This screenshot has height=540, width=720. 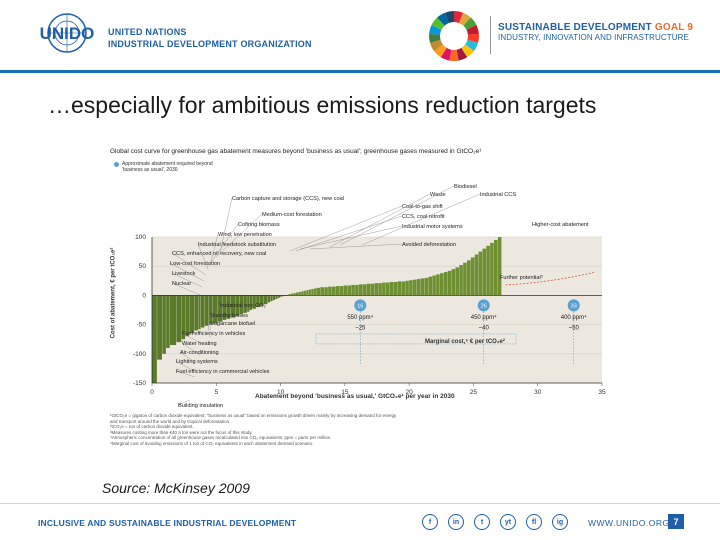 What do you see at coordinates (200, 406) in the screenshot?
I see `measure-label: Building insulation` at bounding box center [200, 406].